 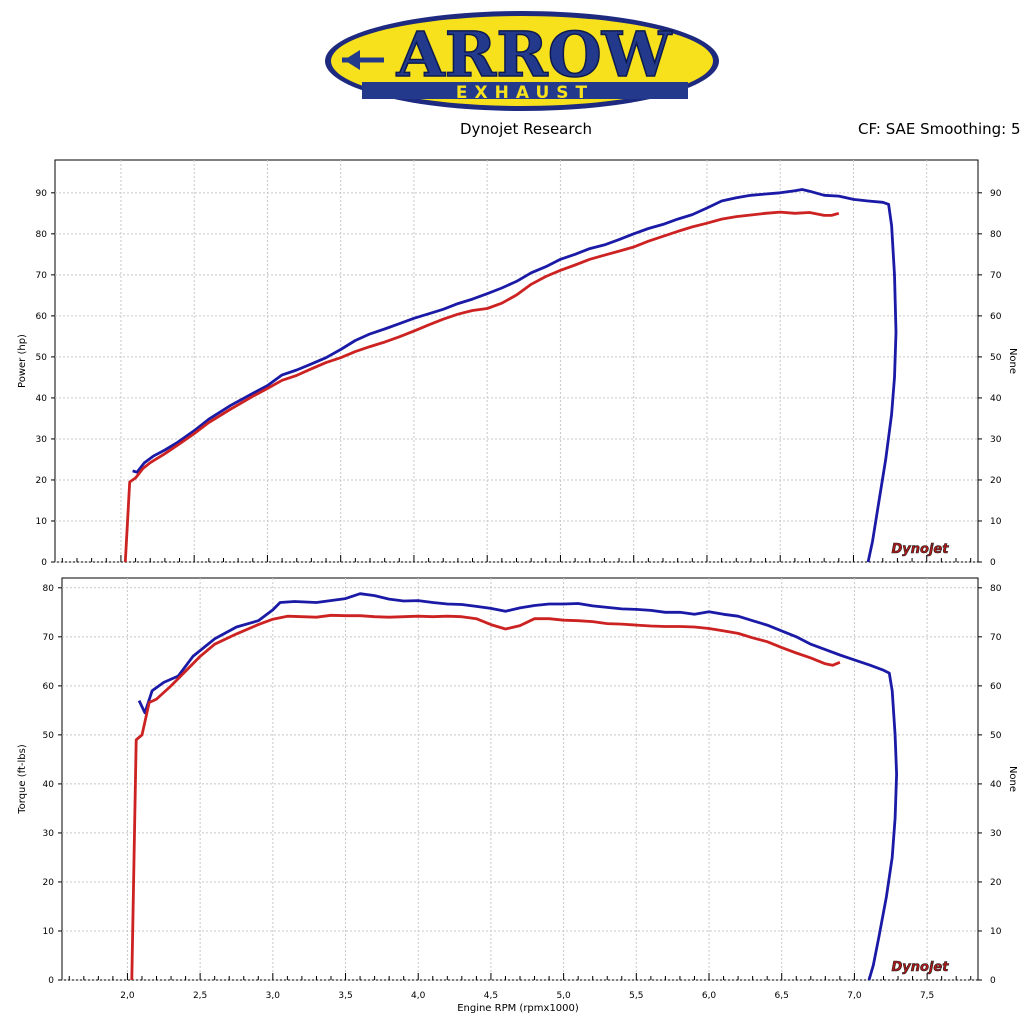 What do you see at coordinates (22, 361) in the screenshot?
I see `power-y-axis-title: Power (hp)` at bounding box center [22, 361].